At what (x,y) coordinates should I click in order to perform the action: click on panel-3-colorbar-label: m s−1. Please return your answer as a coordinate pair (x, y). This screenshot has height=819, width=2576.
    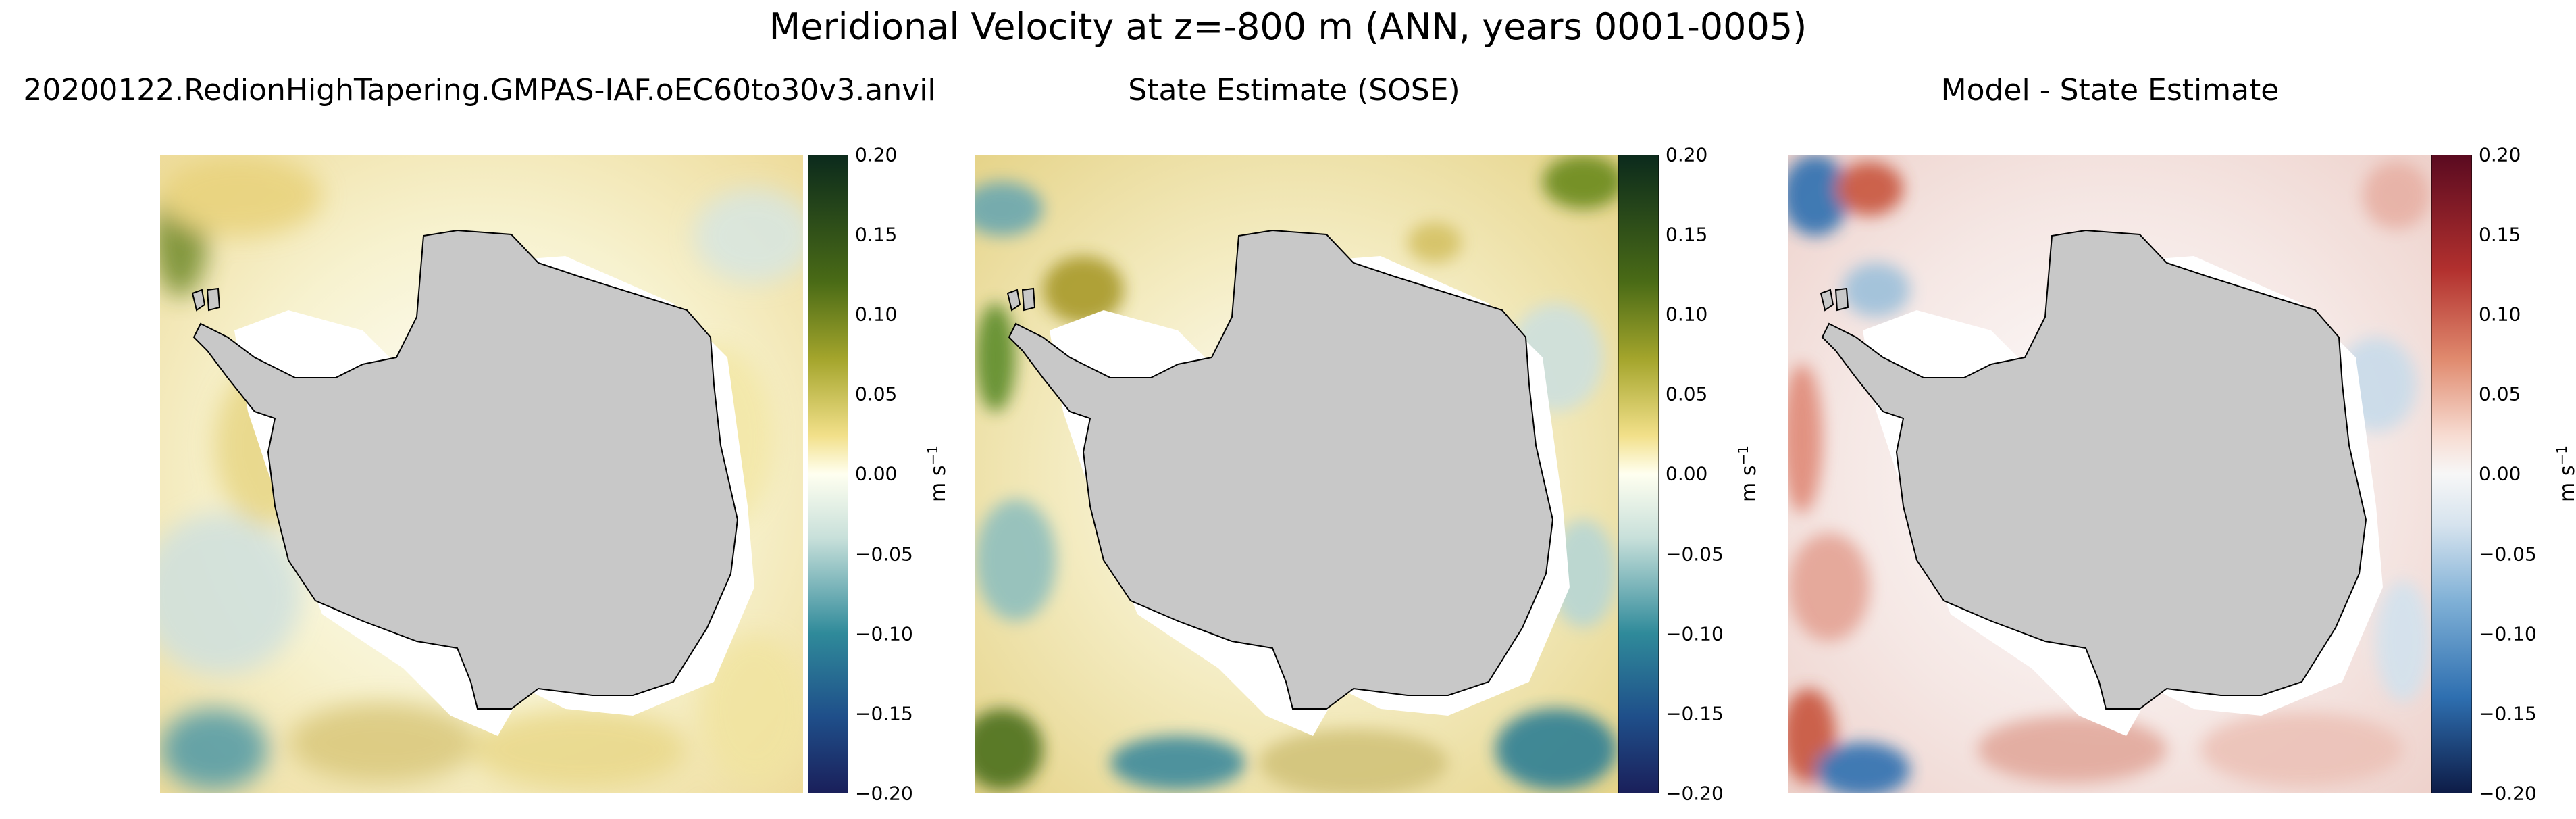
    Looking at the image, I should click on (2564, 474).